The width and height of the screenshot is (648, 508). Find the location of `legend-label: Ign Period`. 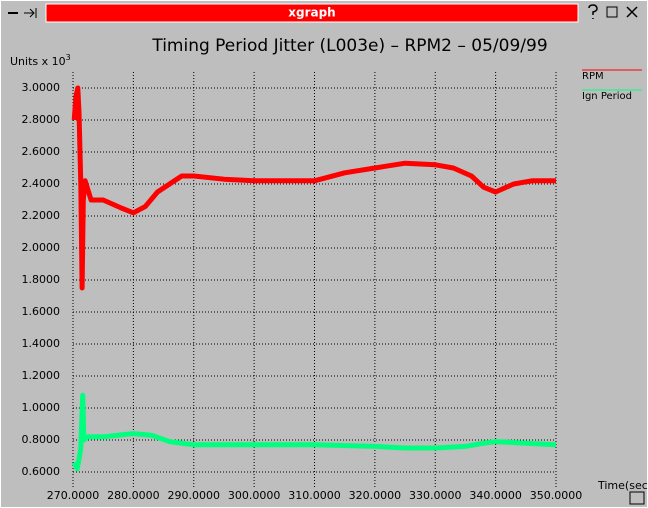

legend-label: Ign Period is located at coordinates (607, 96).